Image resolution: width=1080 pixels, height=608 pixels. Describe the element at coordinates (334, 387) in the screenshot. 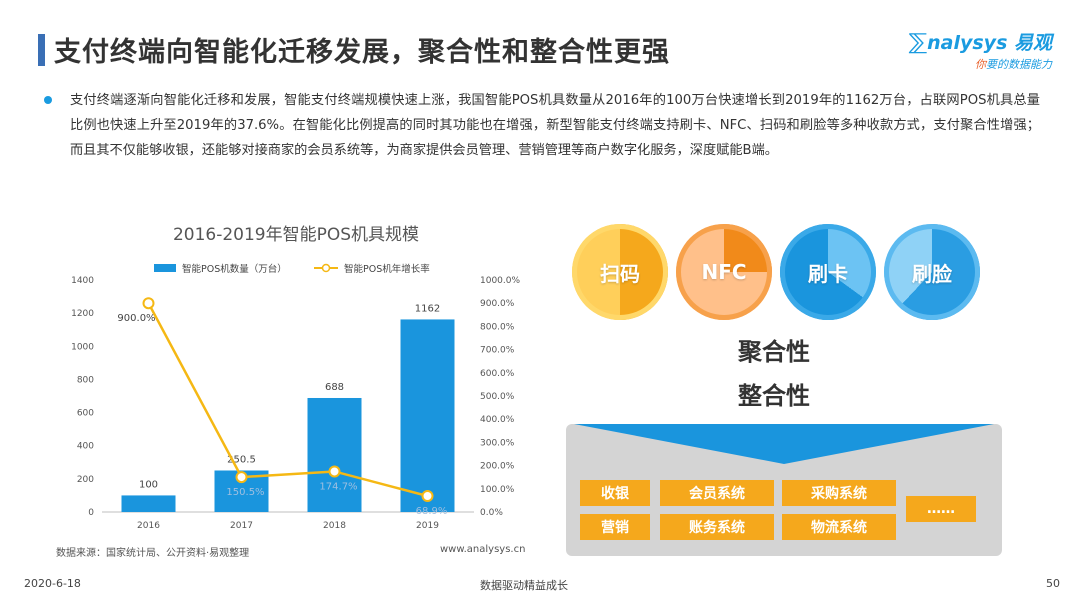

I see `bar-value-label: 688` at that location.